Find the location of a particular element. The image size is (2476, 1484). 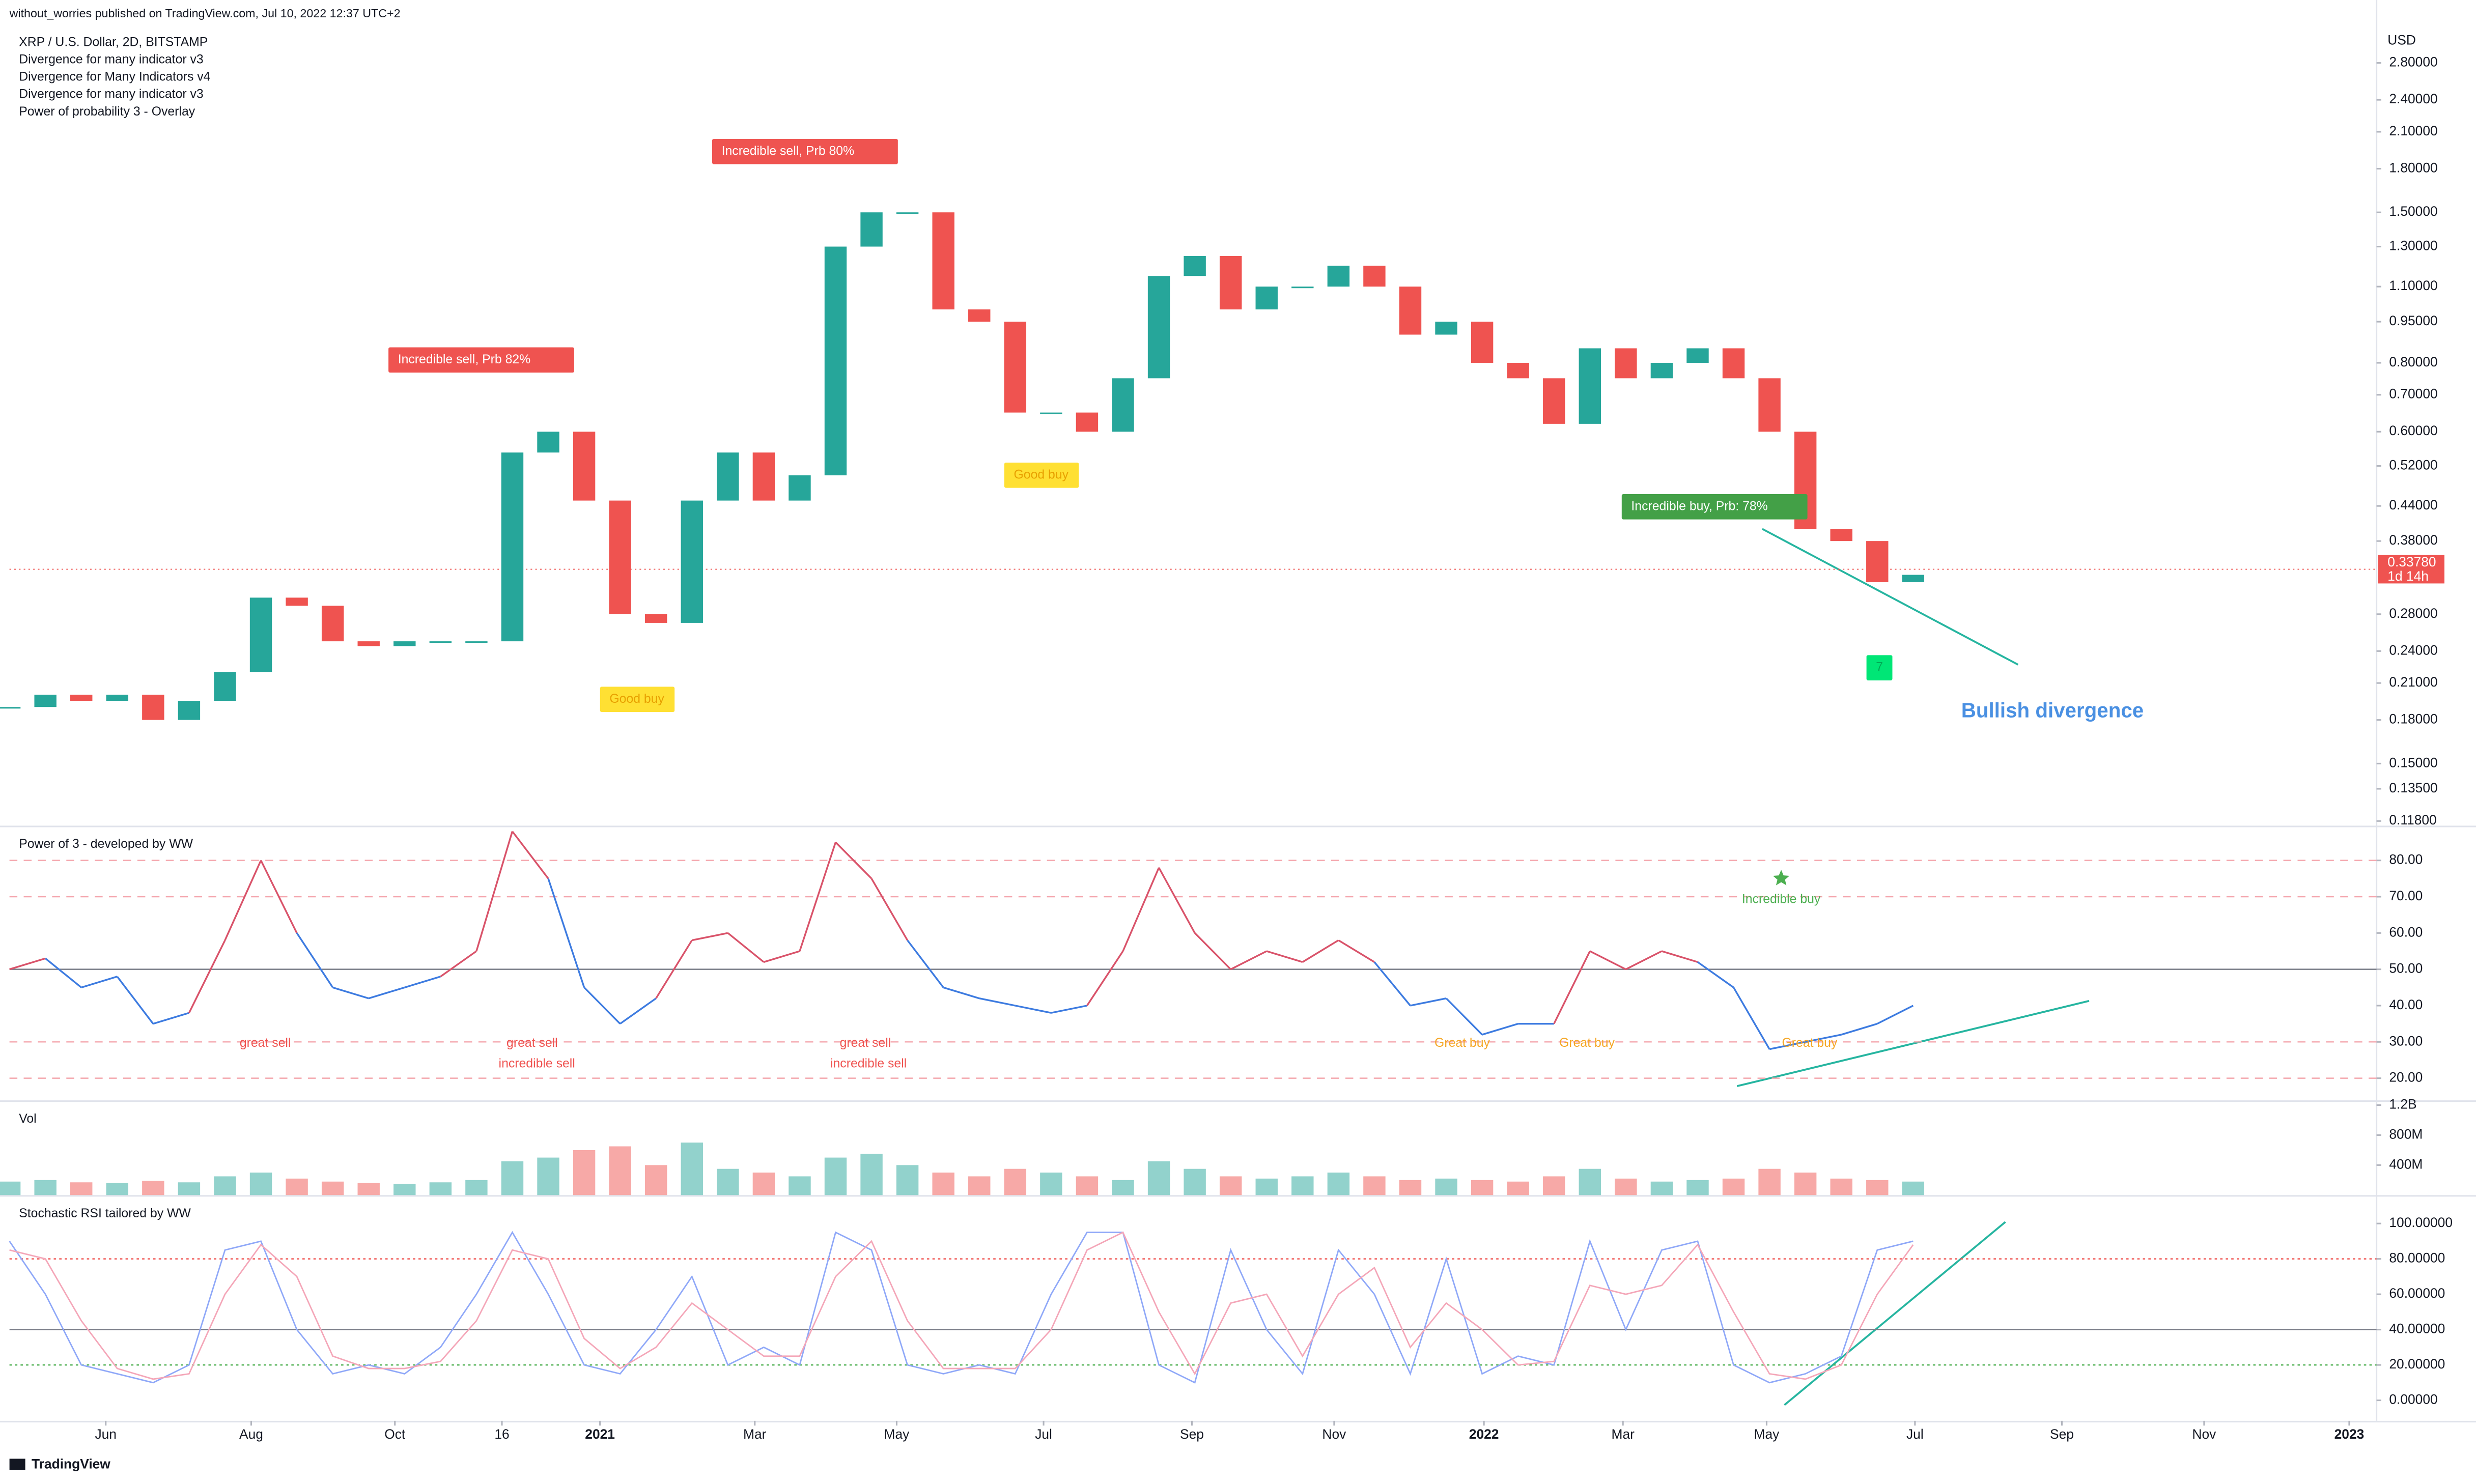

annotation: Great buy is located at coordinates (1462, 1043).